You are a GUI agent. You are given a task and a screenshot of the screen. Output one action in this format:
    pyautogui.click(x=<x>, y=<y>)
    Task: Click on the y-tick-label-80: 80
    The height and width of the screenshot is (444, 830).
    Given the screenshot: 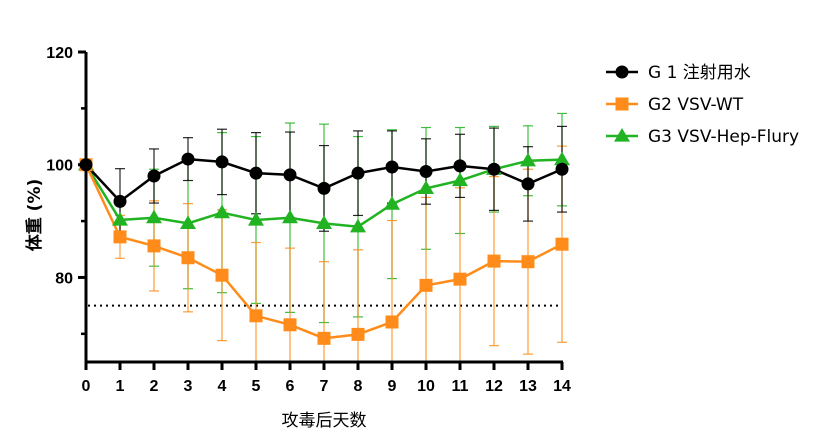 What is the action you would take?
    pyautogui.click(x=64, y=278)
    